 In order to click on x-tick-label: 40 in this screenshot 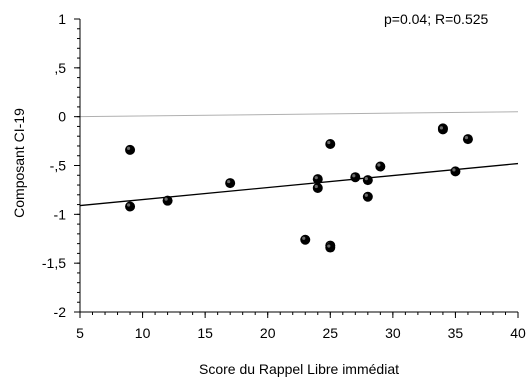, I will do `click(518, 333)`.